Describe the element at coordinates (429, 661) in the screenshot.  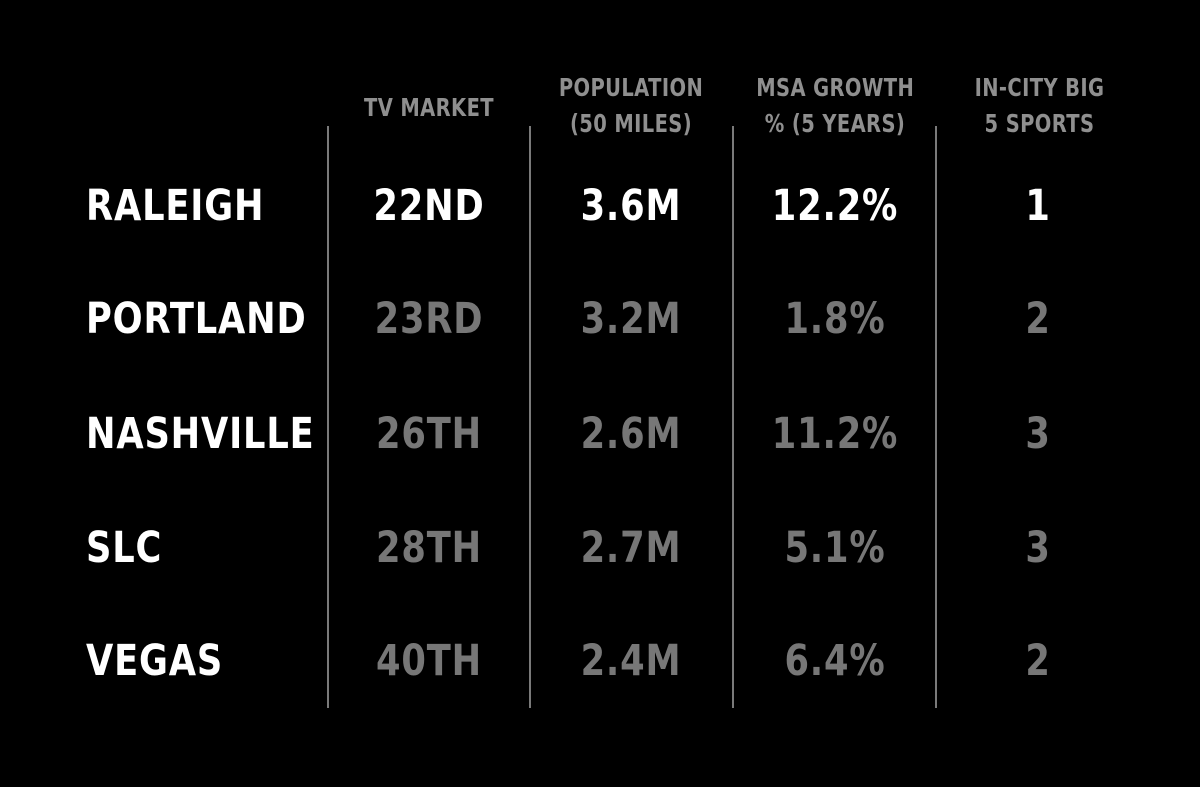
I see `tv-market-value: 40TH` at that location.